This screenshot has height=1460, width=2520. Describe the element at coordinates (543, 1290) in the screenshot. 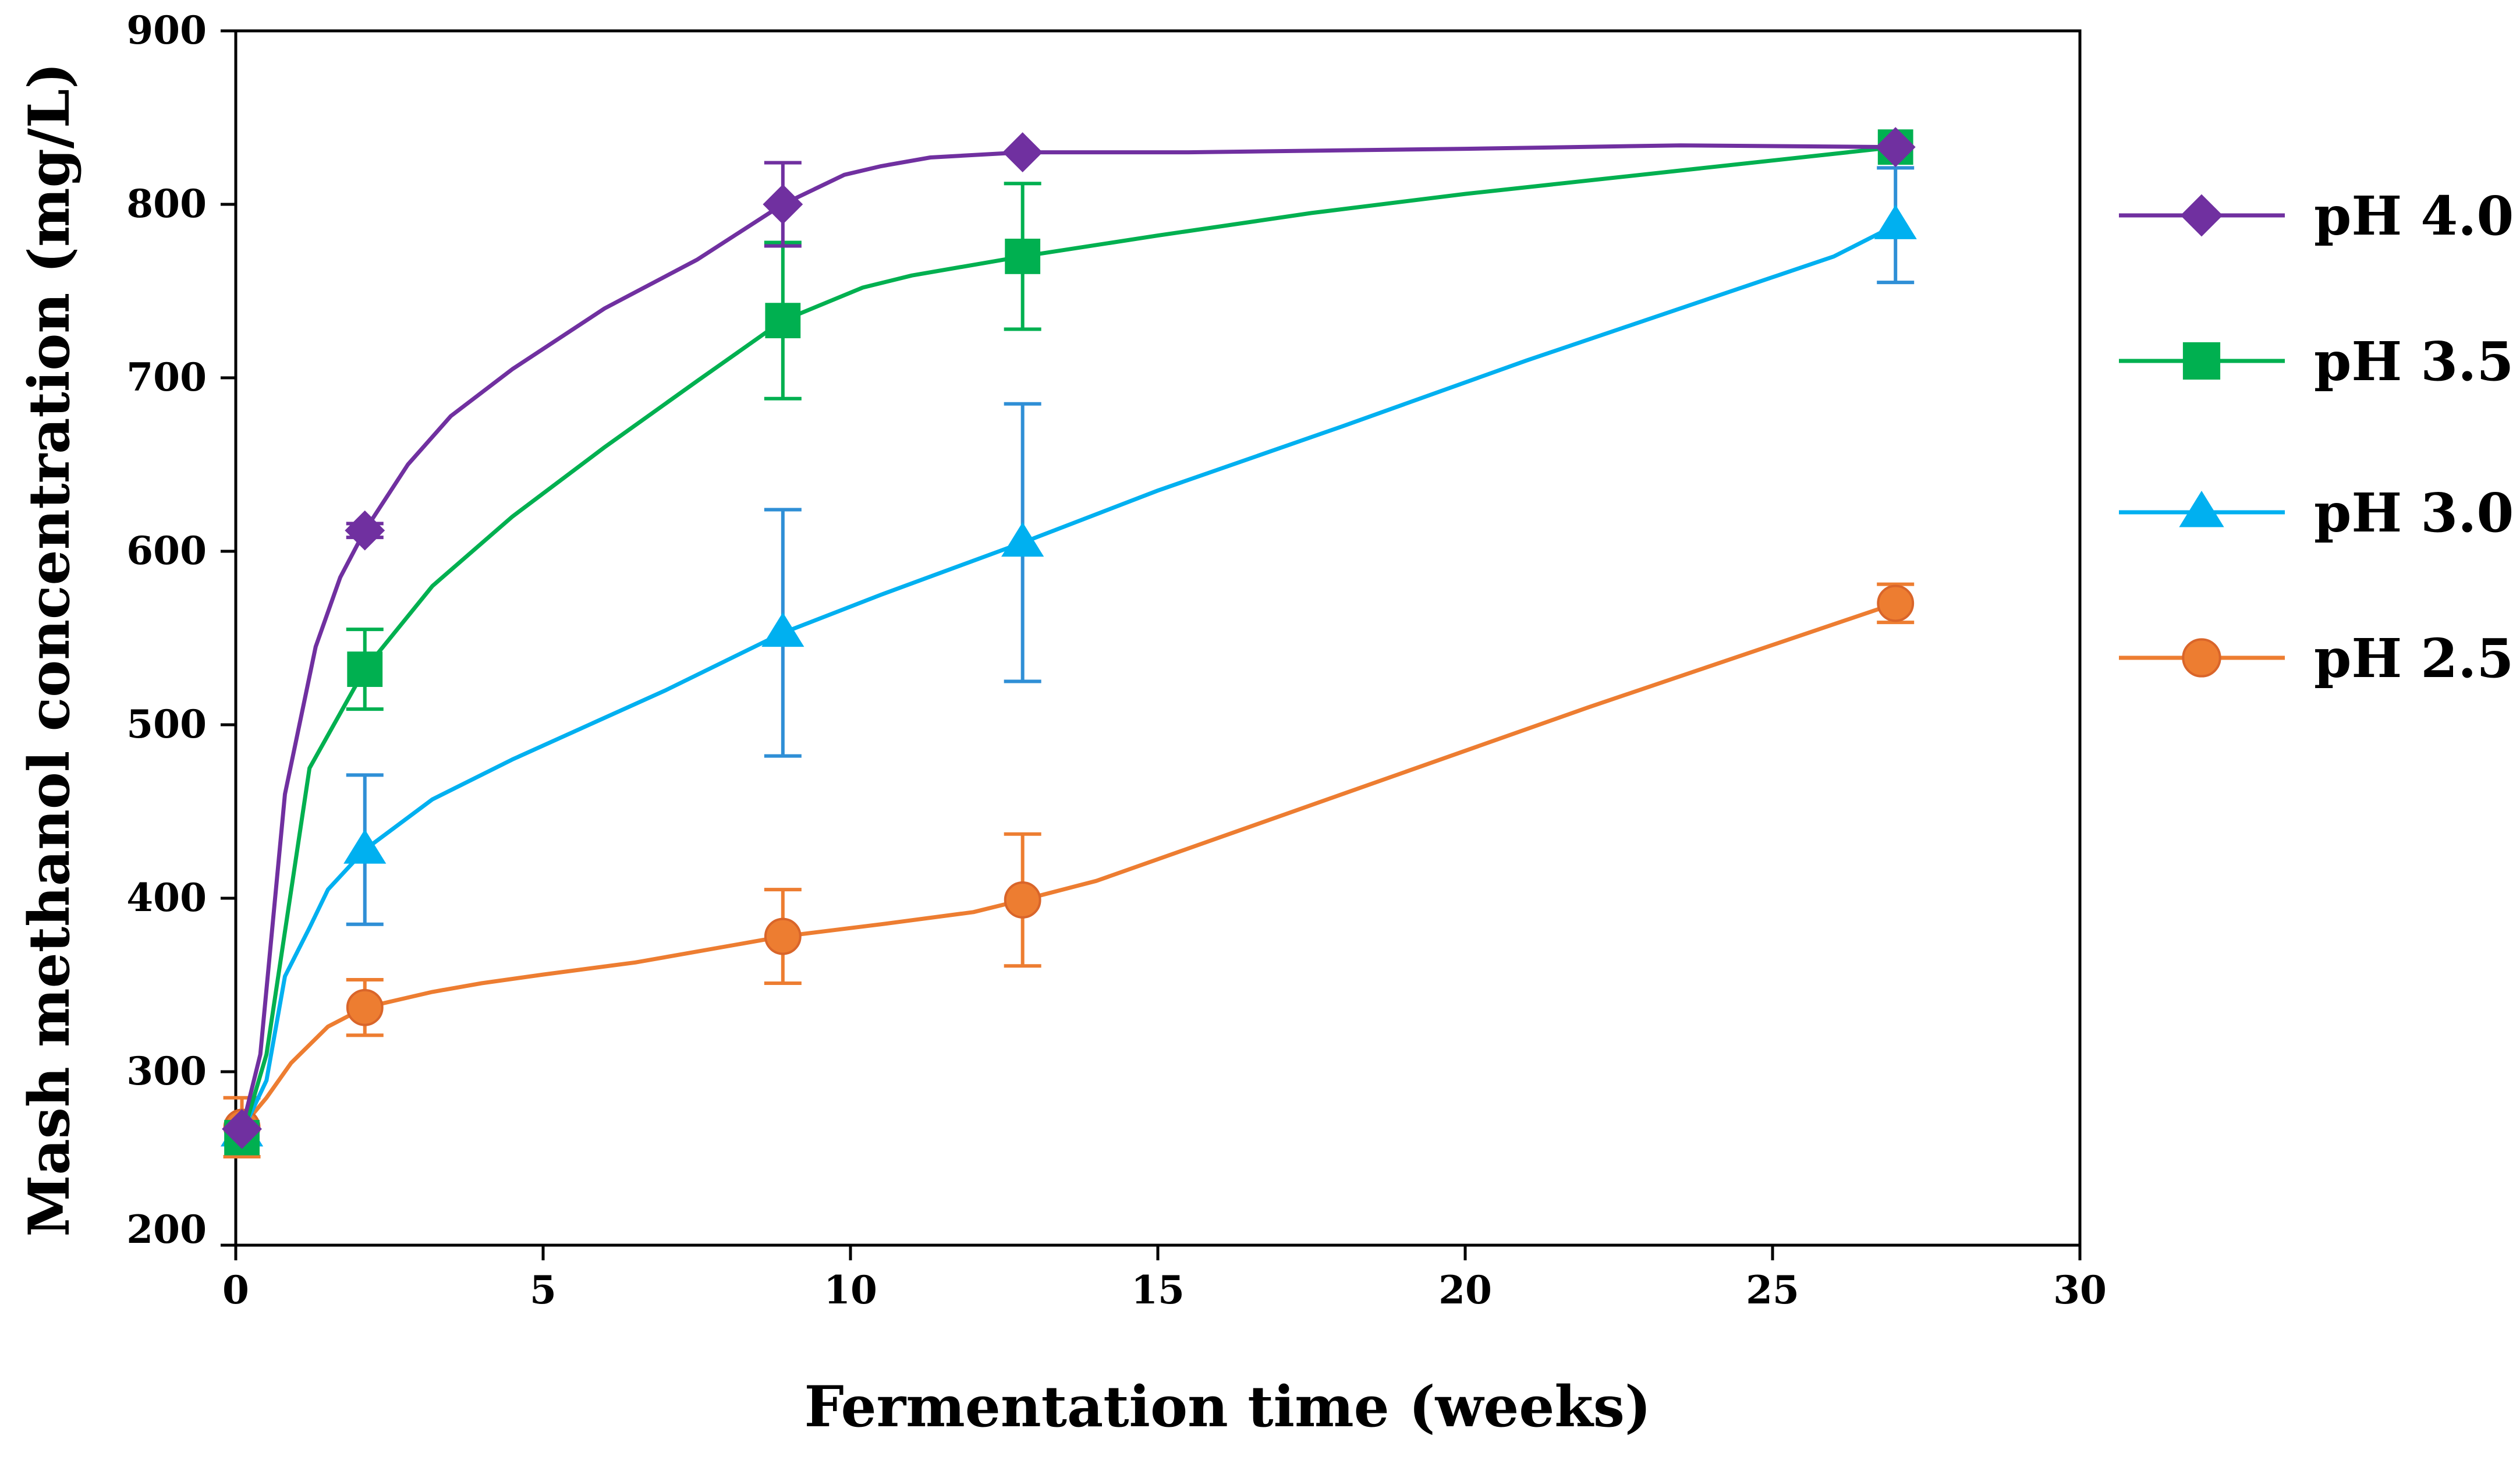

I see `x-tick-label: 5` at that location.